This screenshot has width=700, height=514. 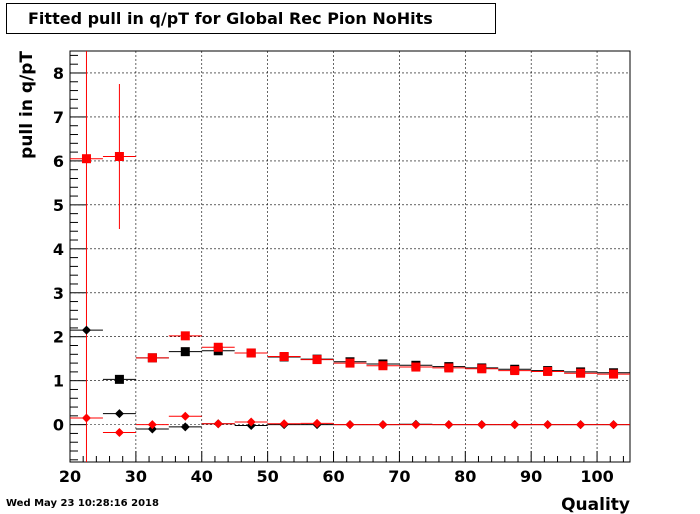 I want to click on y-tick-label: 4, so click(x=58, y=249).